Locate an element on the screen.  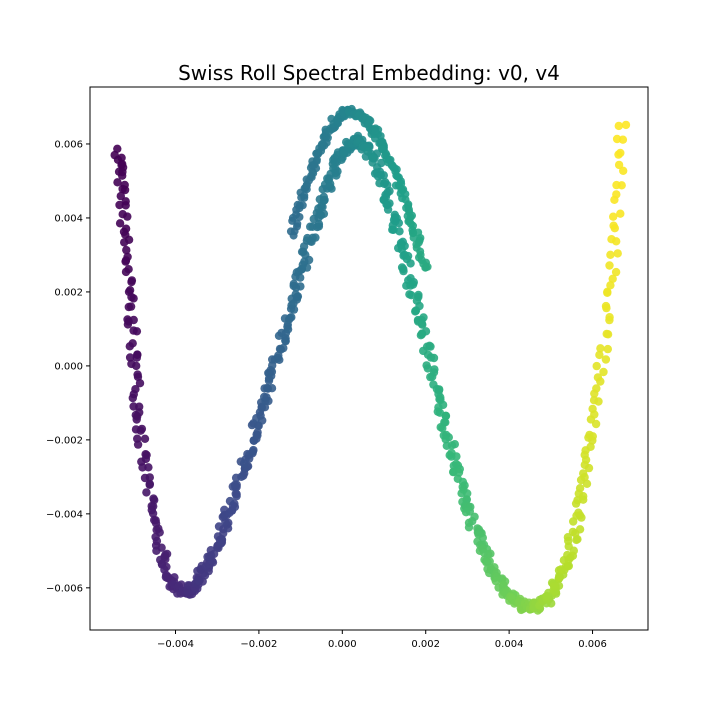
y-tick-label: −0.002 is located at coordinates (64, 440).